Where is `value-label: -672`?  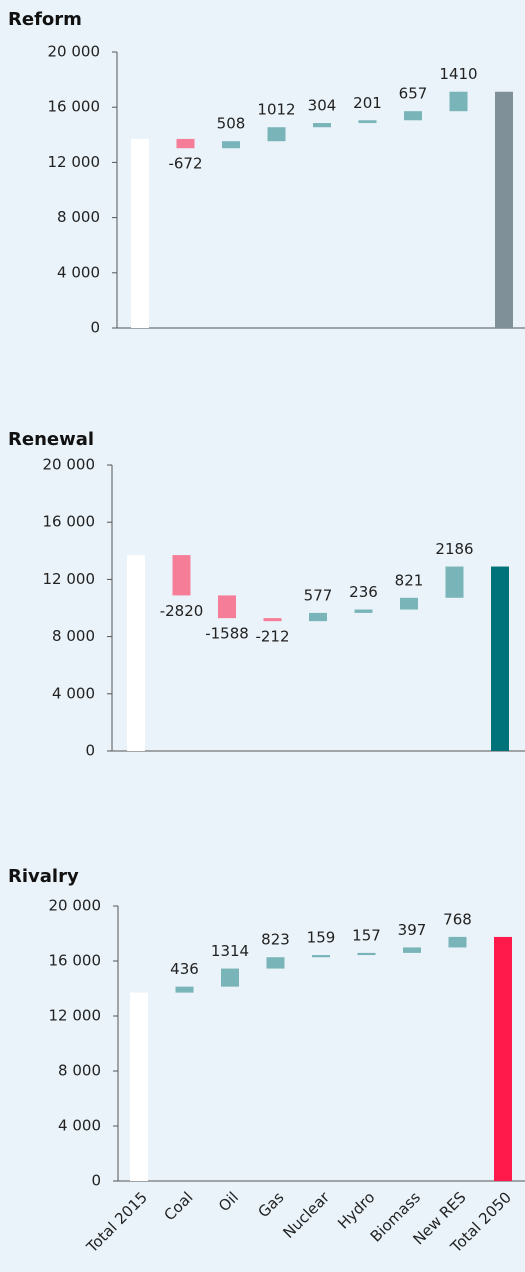 value-label: -672 is located at coordinates (185, 164).